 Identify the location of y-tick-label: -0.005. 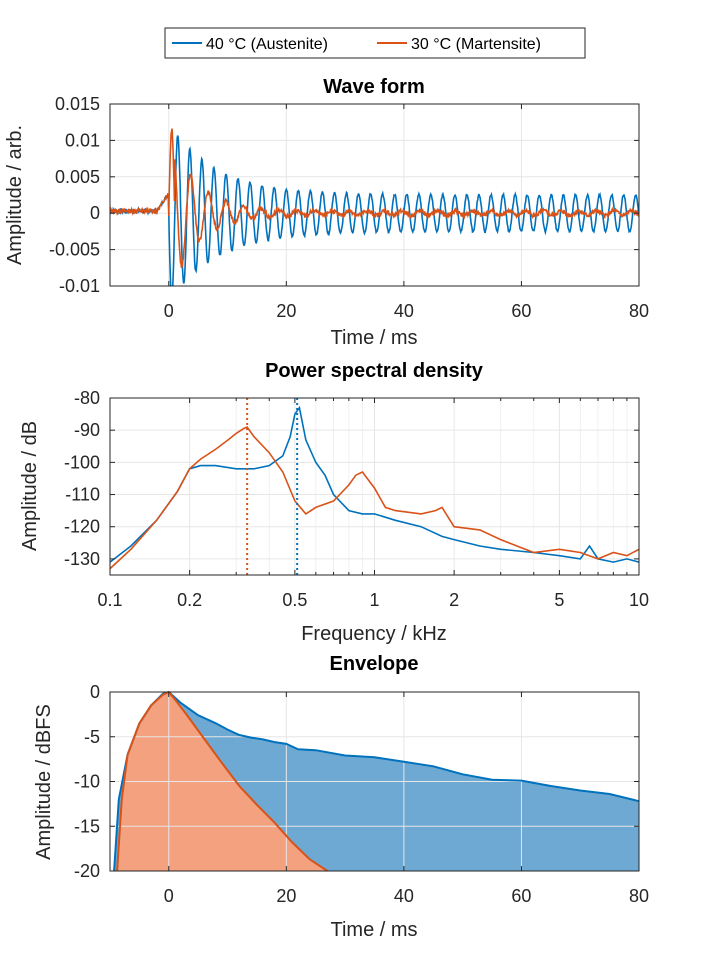
(74, 250).